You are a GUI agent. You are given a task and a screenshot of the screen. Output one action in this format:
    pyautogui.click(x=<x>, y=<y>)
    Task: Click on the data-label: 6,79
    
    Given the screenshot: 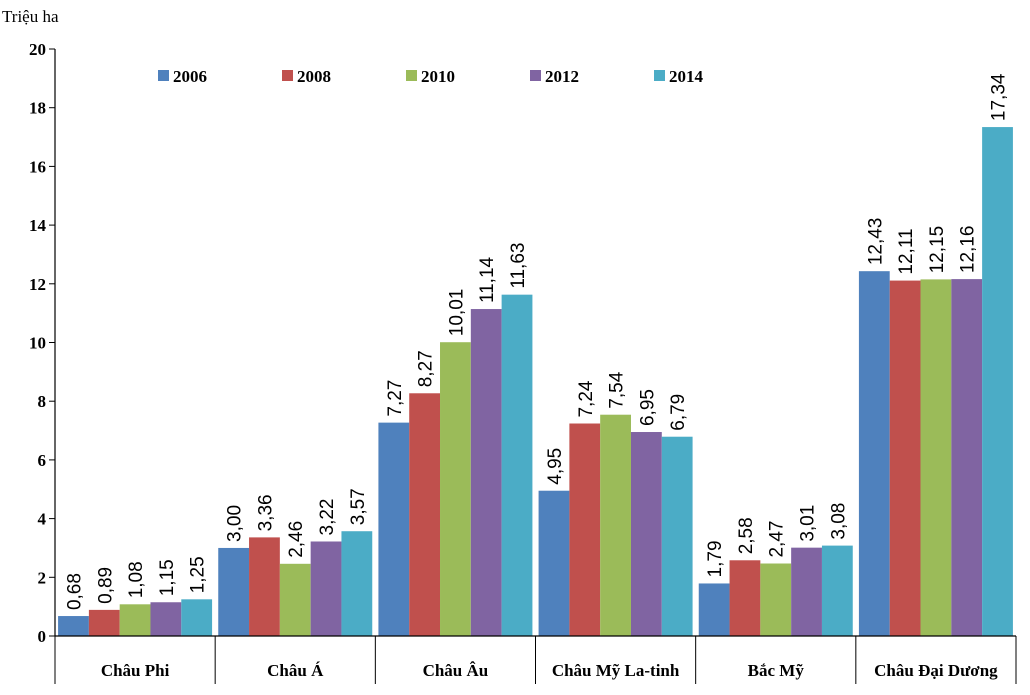 What is the action you would take?
    pyautogui.click(x=678, y=412)
    